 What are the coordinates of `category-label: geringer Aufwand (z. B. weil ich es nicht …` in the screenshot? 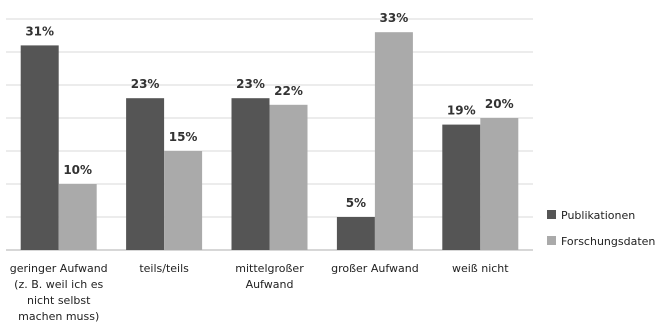 It's located at (59, 292).